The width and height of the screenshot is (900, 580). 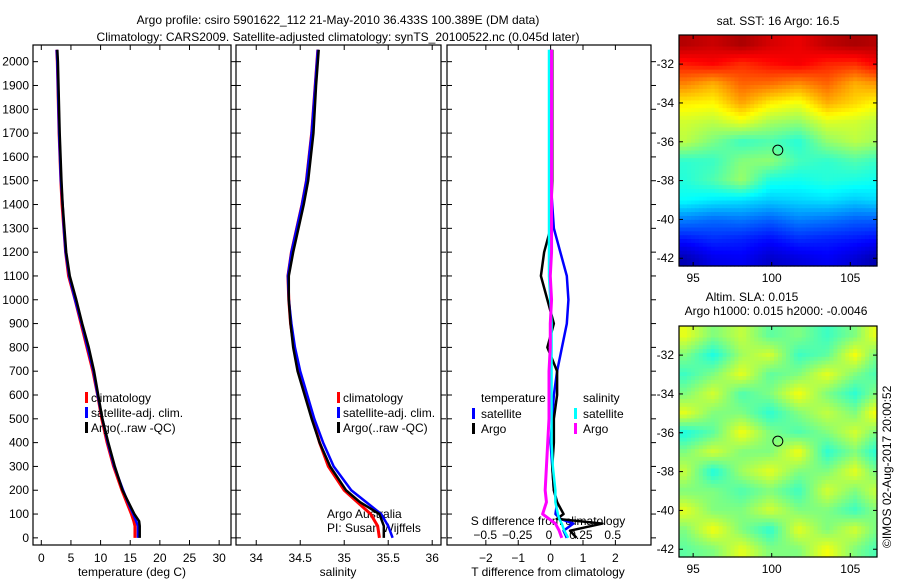 I want to click on diff-legend-swatch, so click(x=473, y=428).